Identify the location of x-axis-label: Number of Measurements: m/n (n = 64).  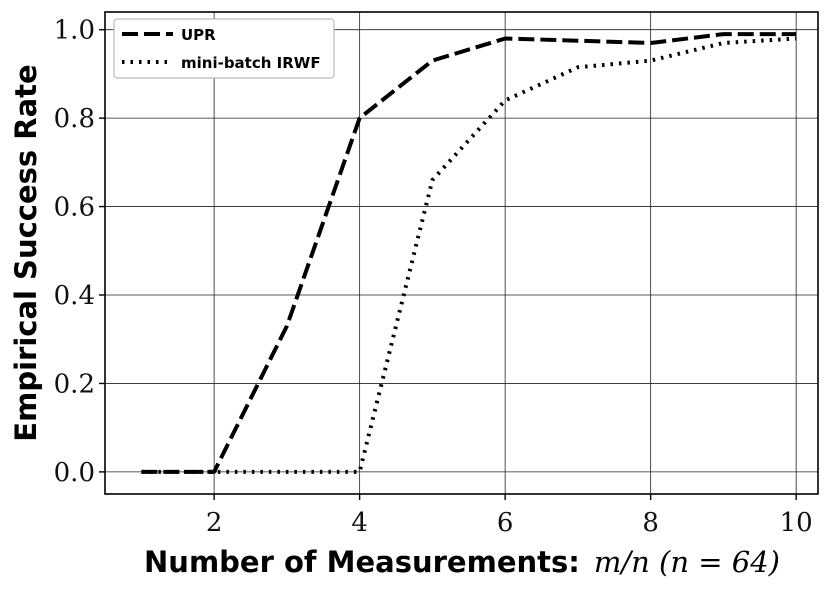
(462, 562).